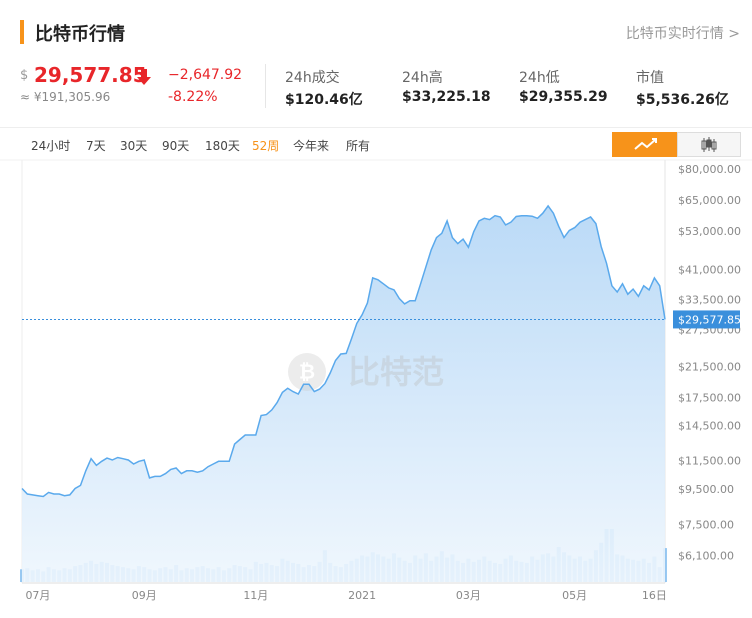  What do you see at coordinates (446, 97) in the screenshot?
I see `stat-value: $33,225.18` at bounding box center [446, 97].